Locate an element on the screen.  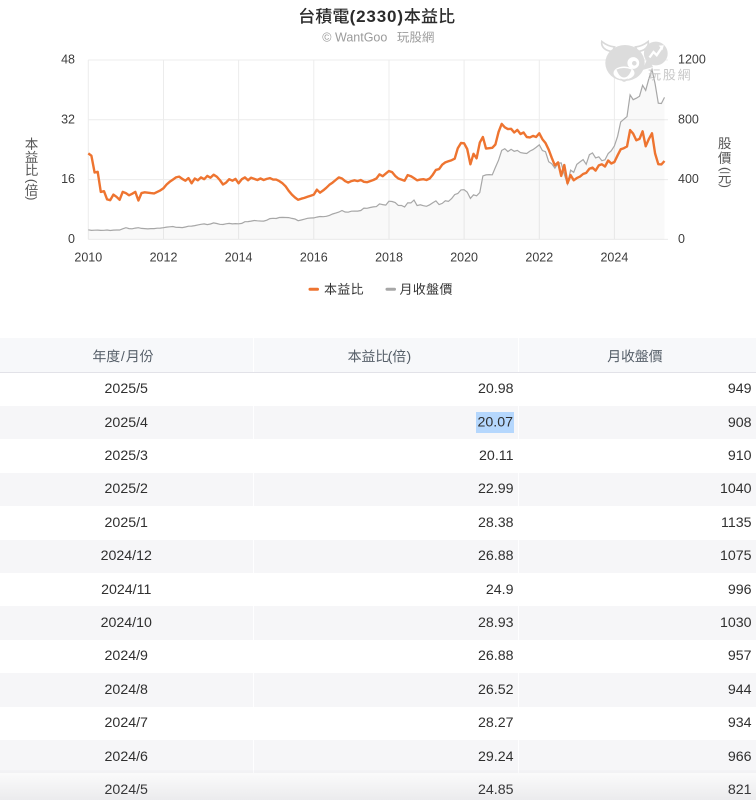
svg-text: 1200 is located at coordinates (692, 60).